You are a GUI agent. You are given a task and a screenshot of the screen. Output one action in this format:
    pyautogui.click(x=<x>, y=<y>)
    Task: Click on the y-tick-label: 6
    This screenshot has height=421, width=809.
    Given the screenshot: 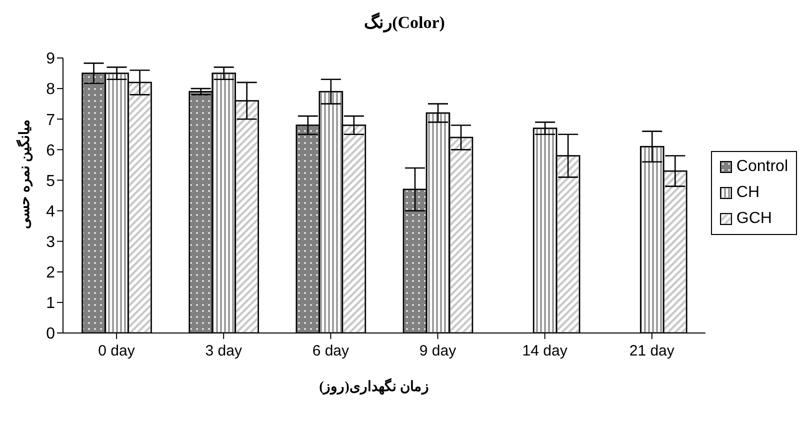 What is the action you would take?
    pyautogui.click(x=51, y=151)
    